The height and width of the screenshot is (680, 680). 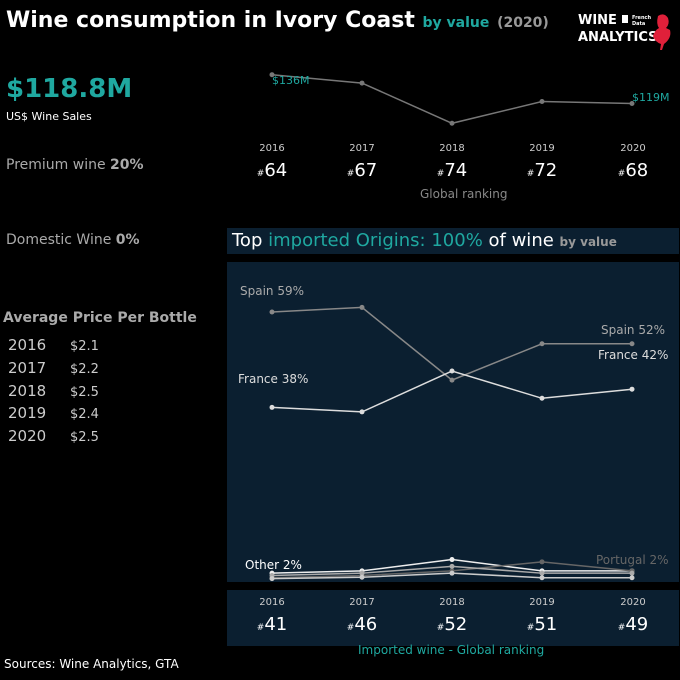 What do you see at coordinates (456, 170) in the screenshot?
I see `global-rank-value: 74` at bounding box center [456, 170].